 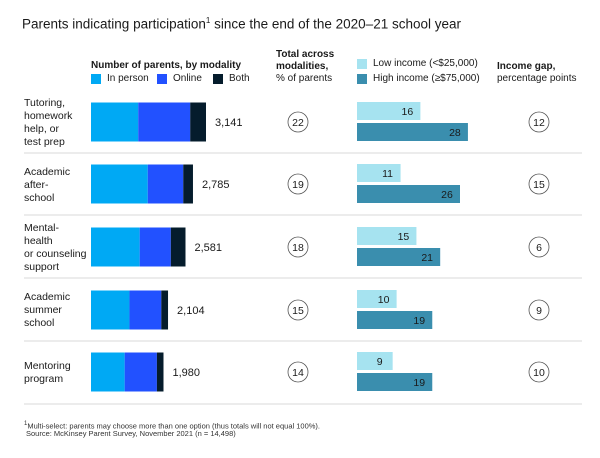 What do you see at coordinates (47, 372) in the screenshot?
I see `row-label-mentoring: Mentoring program` at bounding box center [47, 372].